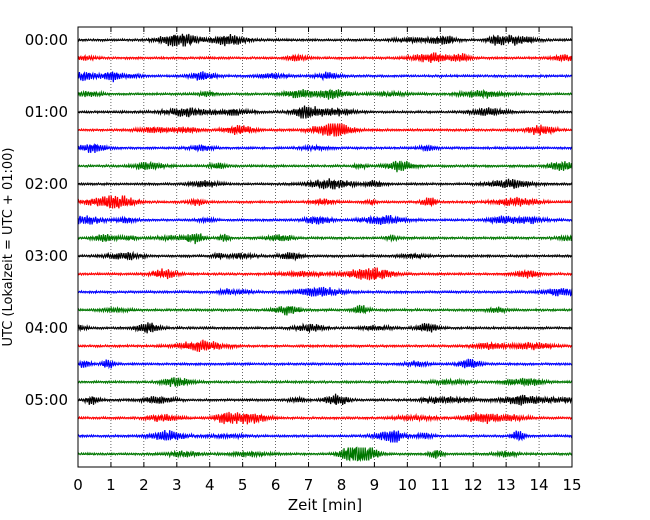 The width and height of the screenshot is (650, 520). What do you see at coordinates (46, 256) in the screenshot?
I see `y-tick-label-03:00: 03:00` at bounding box center [46, 256].